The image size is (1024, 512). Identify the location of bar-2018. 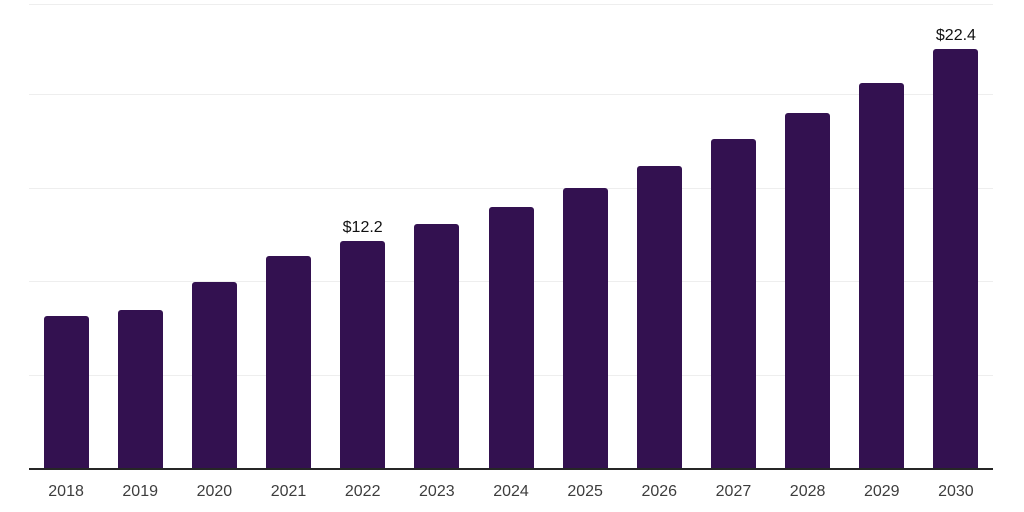
(66, 392).